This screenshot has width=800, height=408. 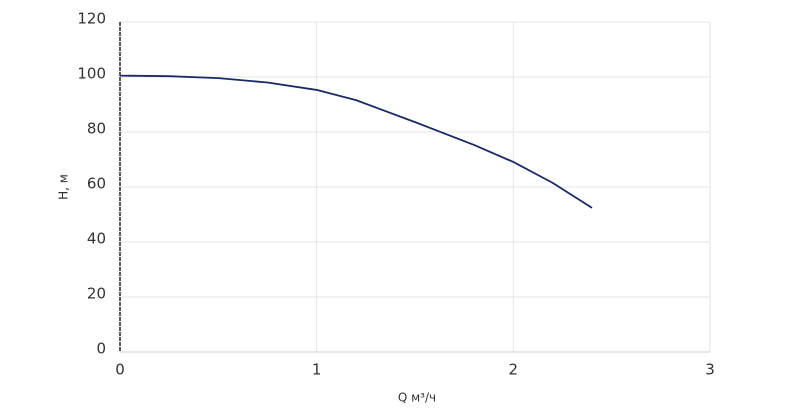 I want to click on y-axis-label: H, м, so click(x=64, y=187).